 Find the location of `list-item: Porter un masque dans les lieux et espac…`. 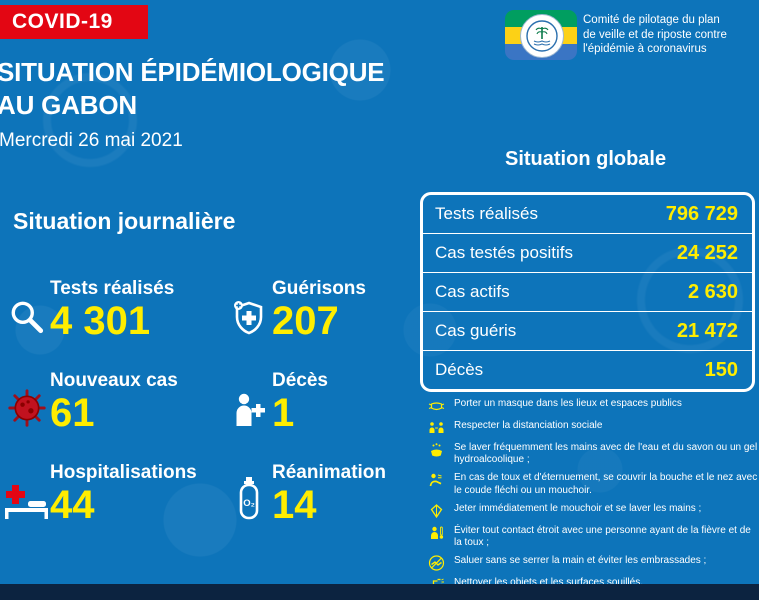

list-item: Porter un masque dans les lieux et espac… is located at coordinates (593, 406).